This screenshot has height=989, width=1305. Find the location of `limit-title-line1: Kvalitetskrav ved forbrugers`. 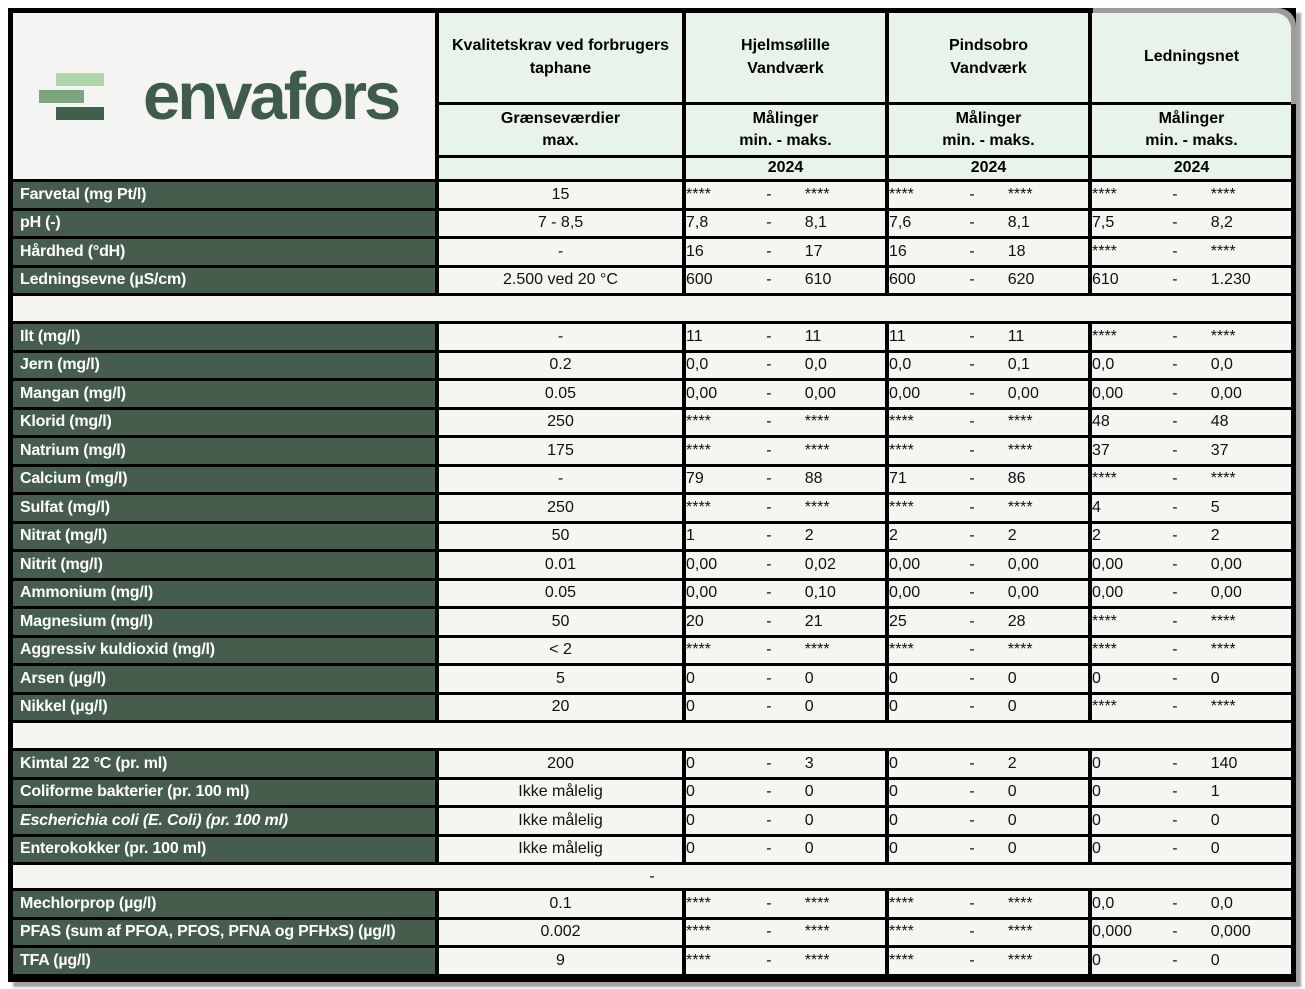

limit-title-line1: Kvalitetskrav ved forbrugers is located at coordinates (560, 46).